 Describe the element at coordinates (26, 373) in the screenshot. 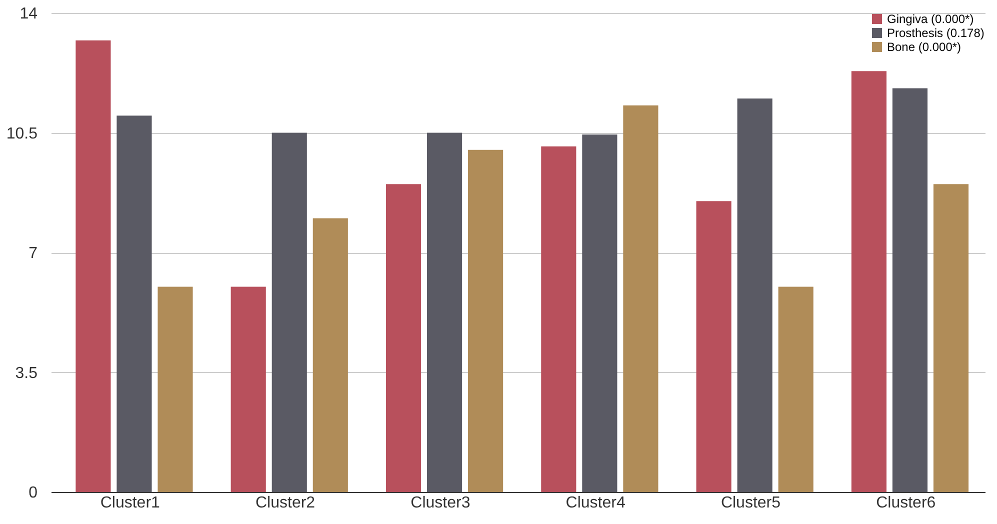

I see `y-tick-label: 3.5` at that location.